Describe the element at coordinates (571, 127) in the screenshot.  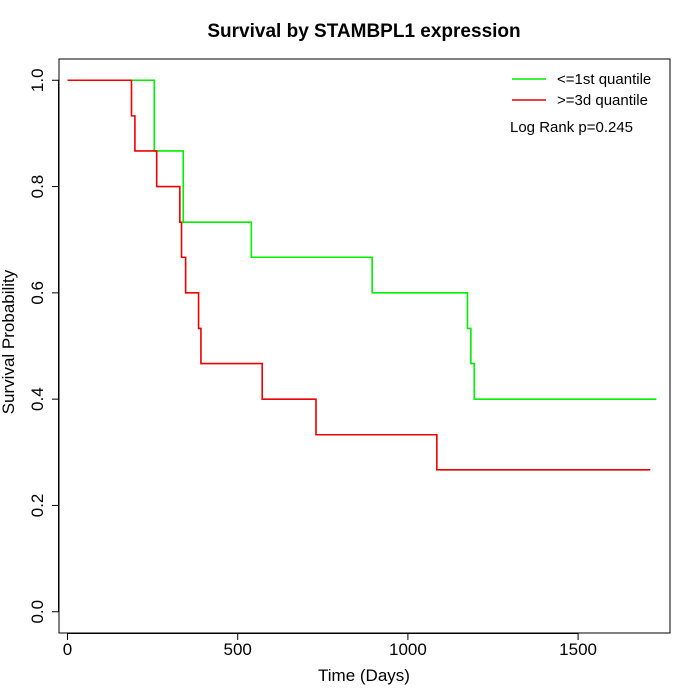
I see `log-rank-annotation: Log Rank p=0.245` at that location.